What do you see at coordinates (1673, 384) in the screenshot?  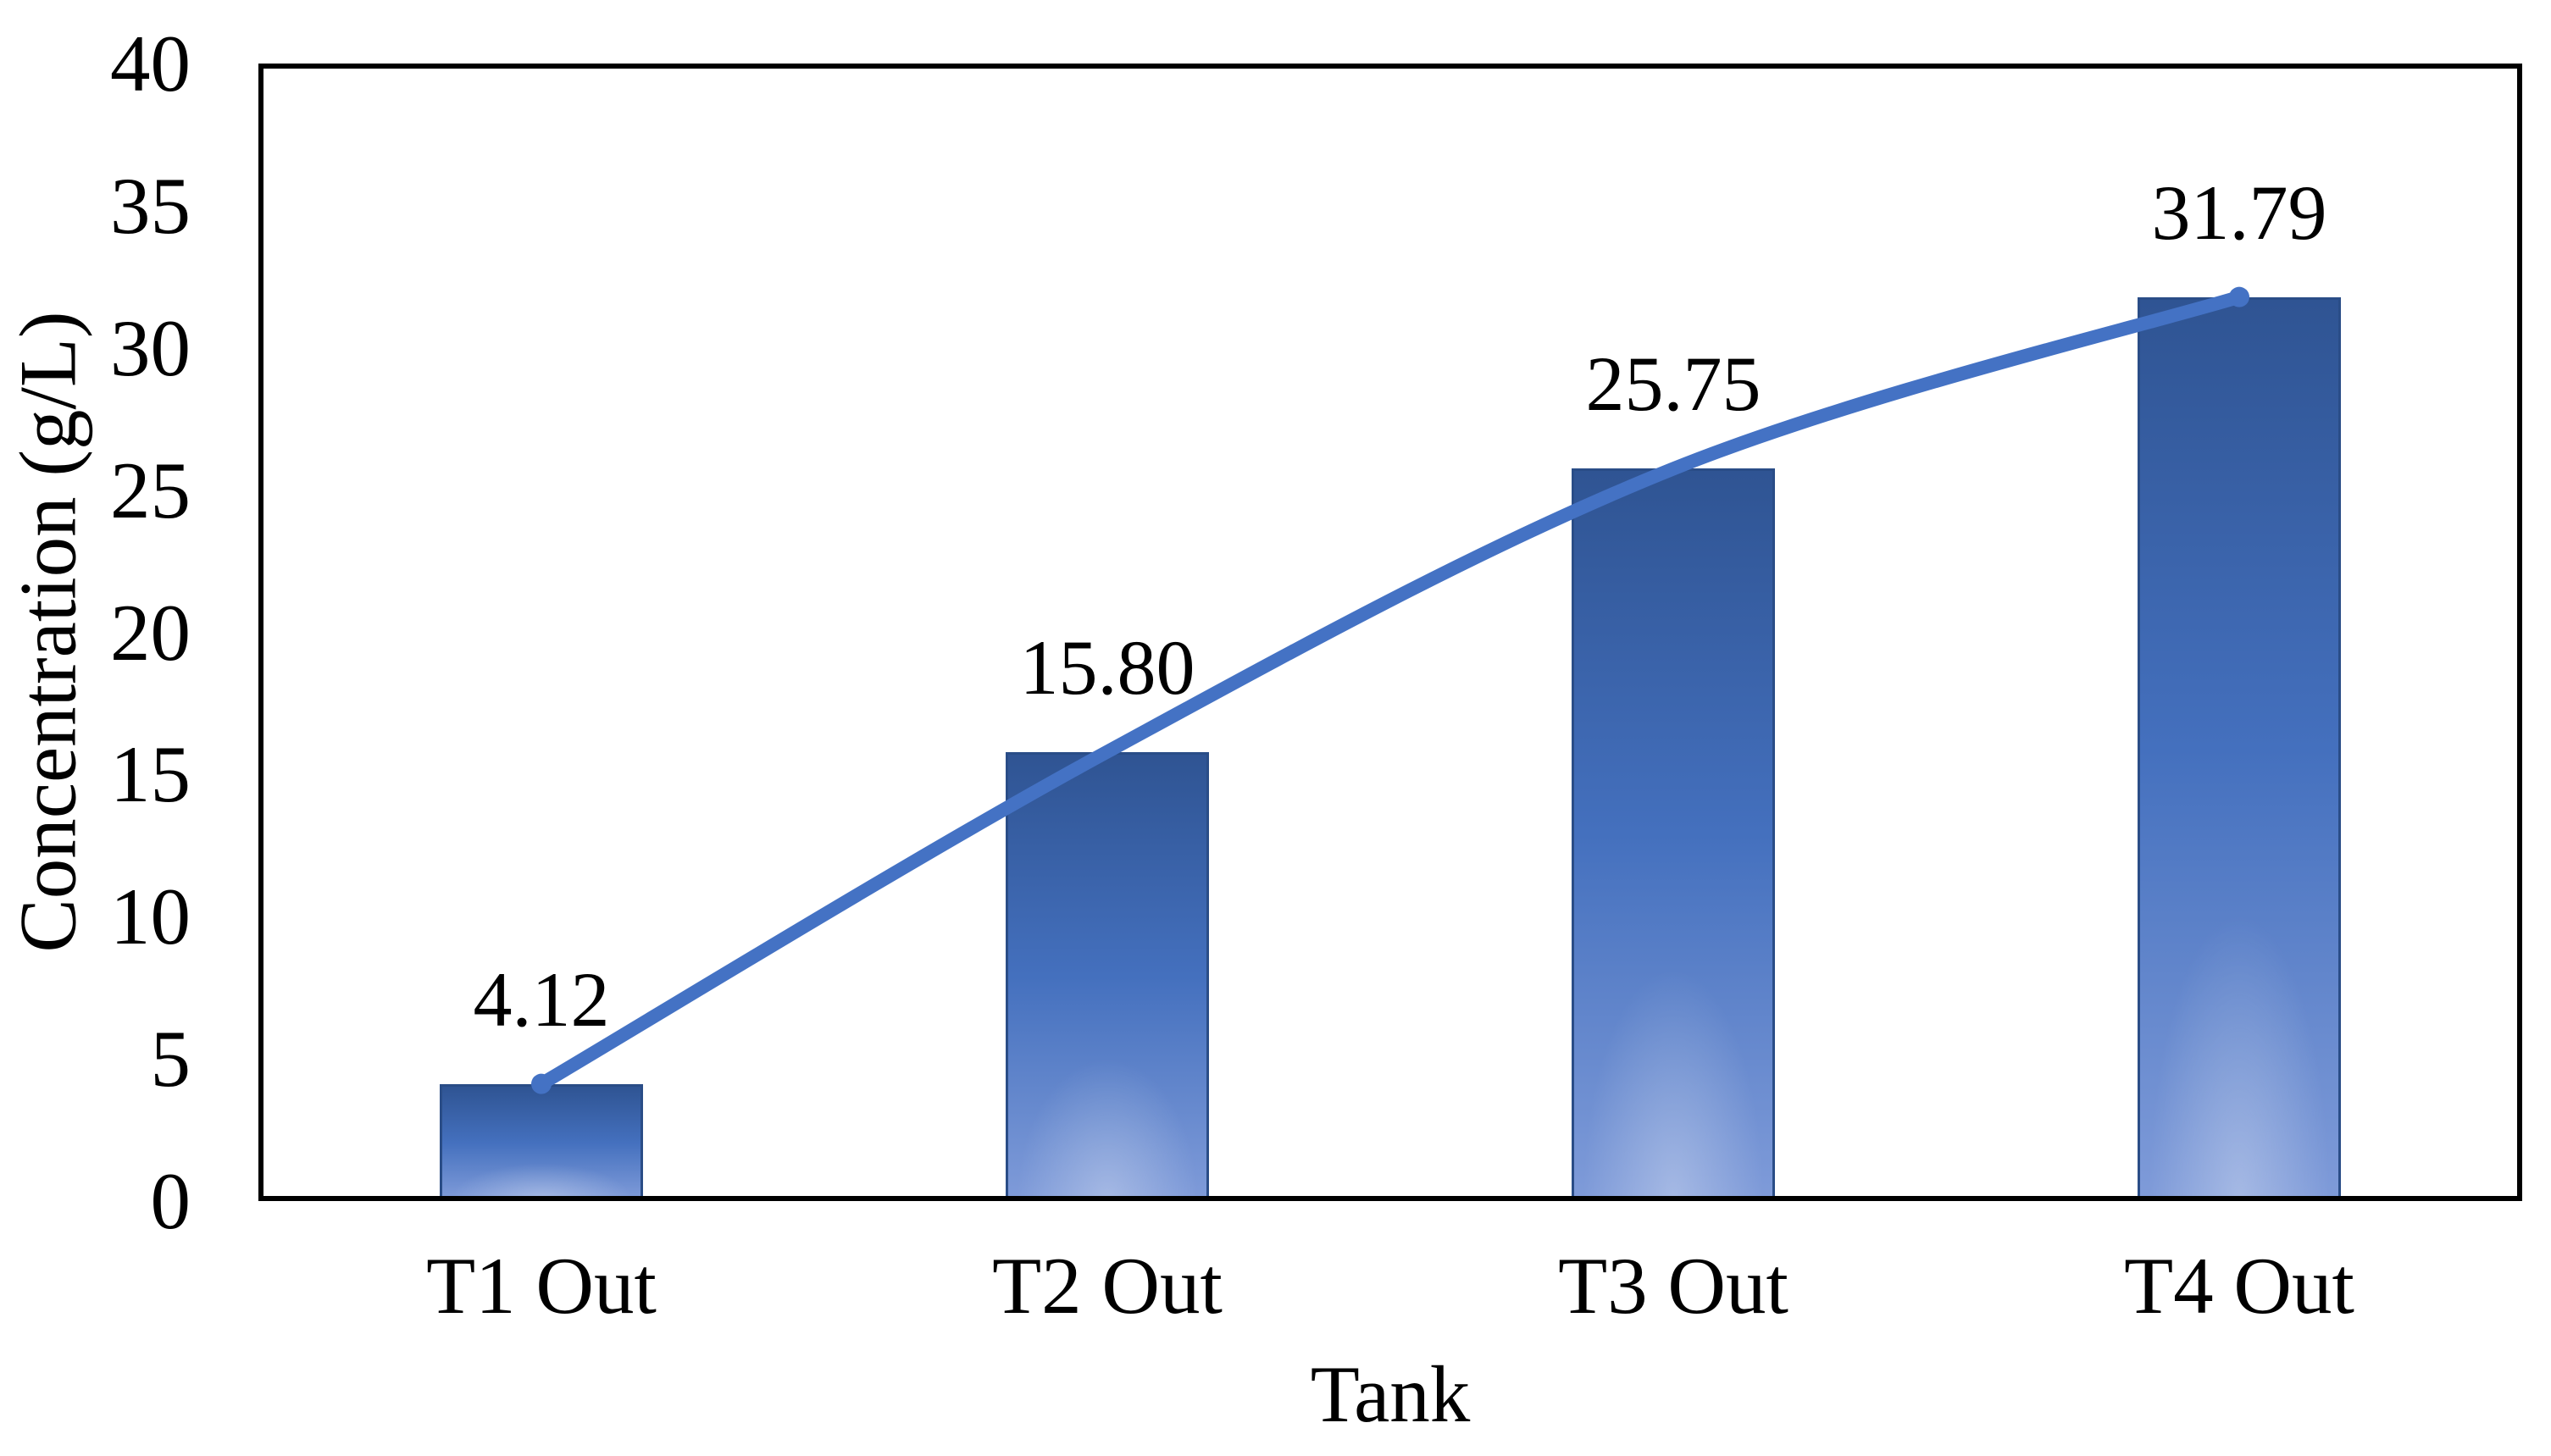 I see `value-label-t3-out: 25.75` at bounding box center [1673, 384].